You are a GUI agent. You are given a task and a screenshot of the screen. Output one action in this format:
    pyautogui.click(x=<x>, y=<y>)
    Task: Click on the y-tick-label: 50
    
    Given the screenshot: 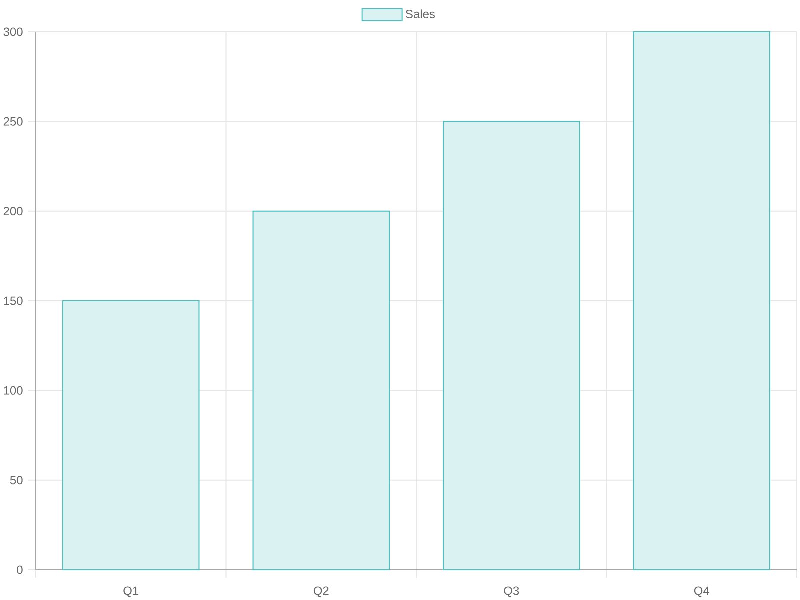 What is the action you would take?
    pyautogui.click(x=16, y=480)
    